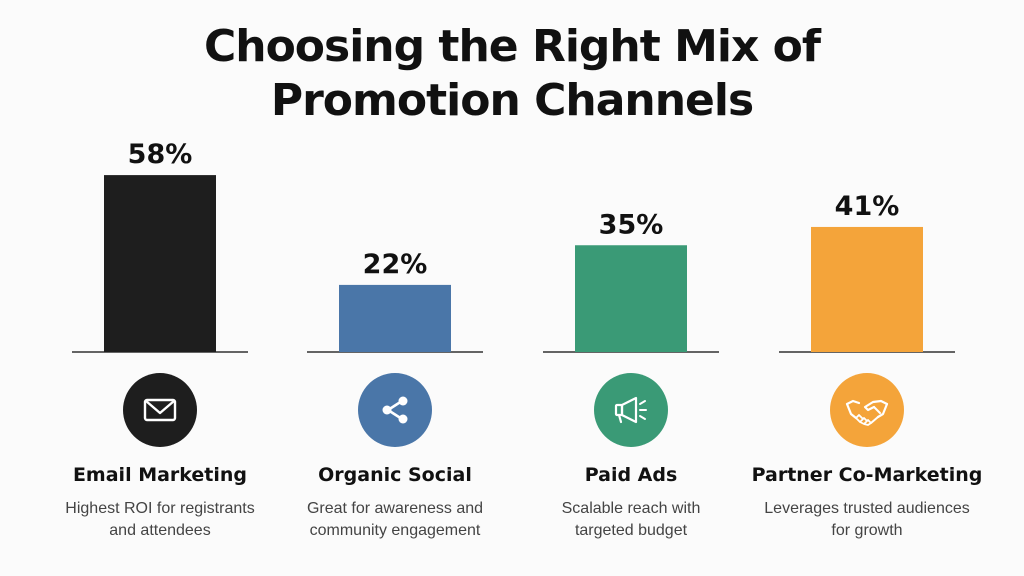 The height and width of the screenshot is (576, 1024). What do you see at coordinates (512, 100) in the screenshot?
I see `chart-title-line-2: Promotion Channels` at bounding box center [512, 100].